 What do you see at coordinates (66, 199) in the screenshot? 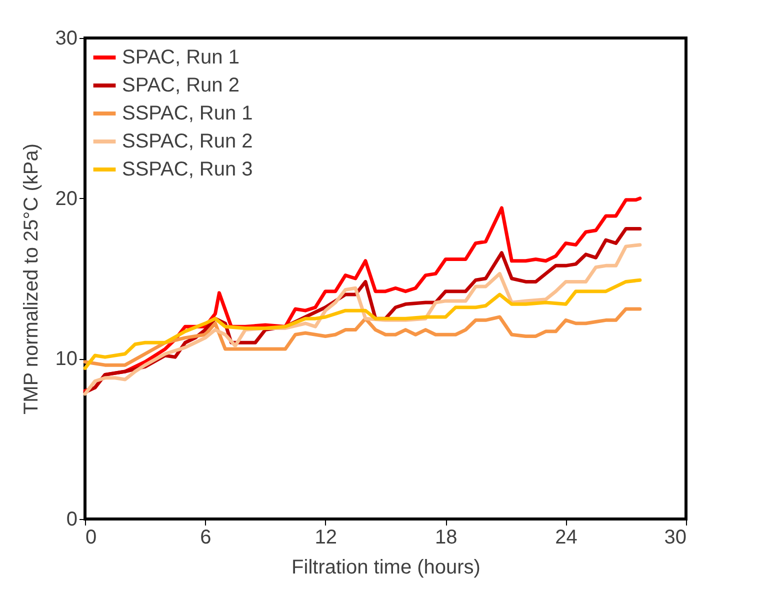
I see `y-tick-label: 20` at bounding box center [66, 199].